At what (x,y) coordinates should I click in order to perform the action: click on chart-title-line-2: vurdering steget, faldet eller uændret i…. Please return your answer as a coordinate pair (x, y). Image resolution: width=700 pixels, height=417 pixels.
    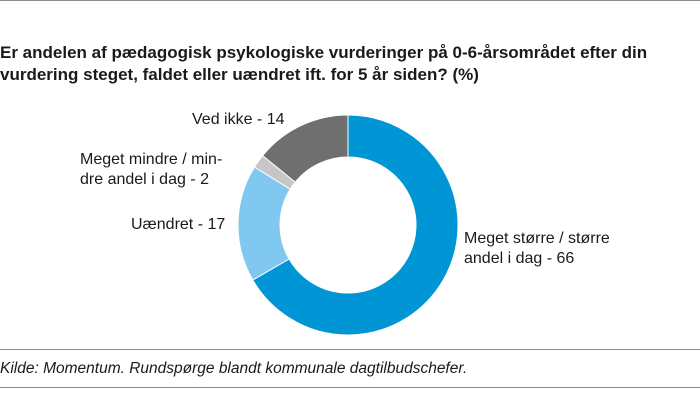
    Looking at the image, I should click on (239, 74).